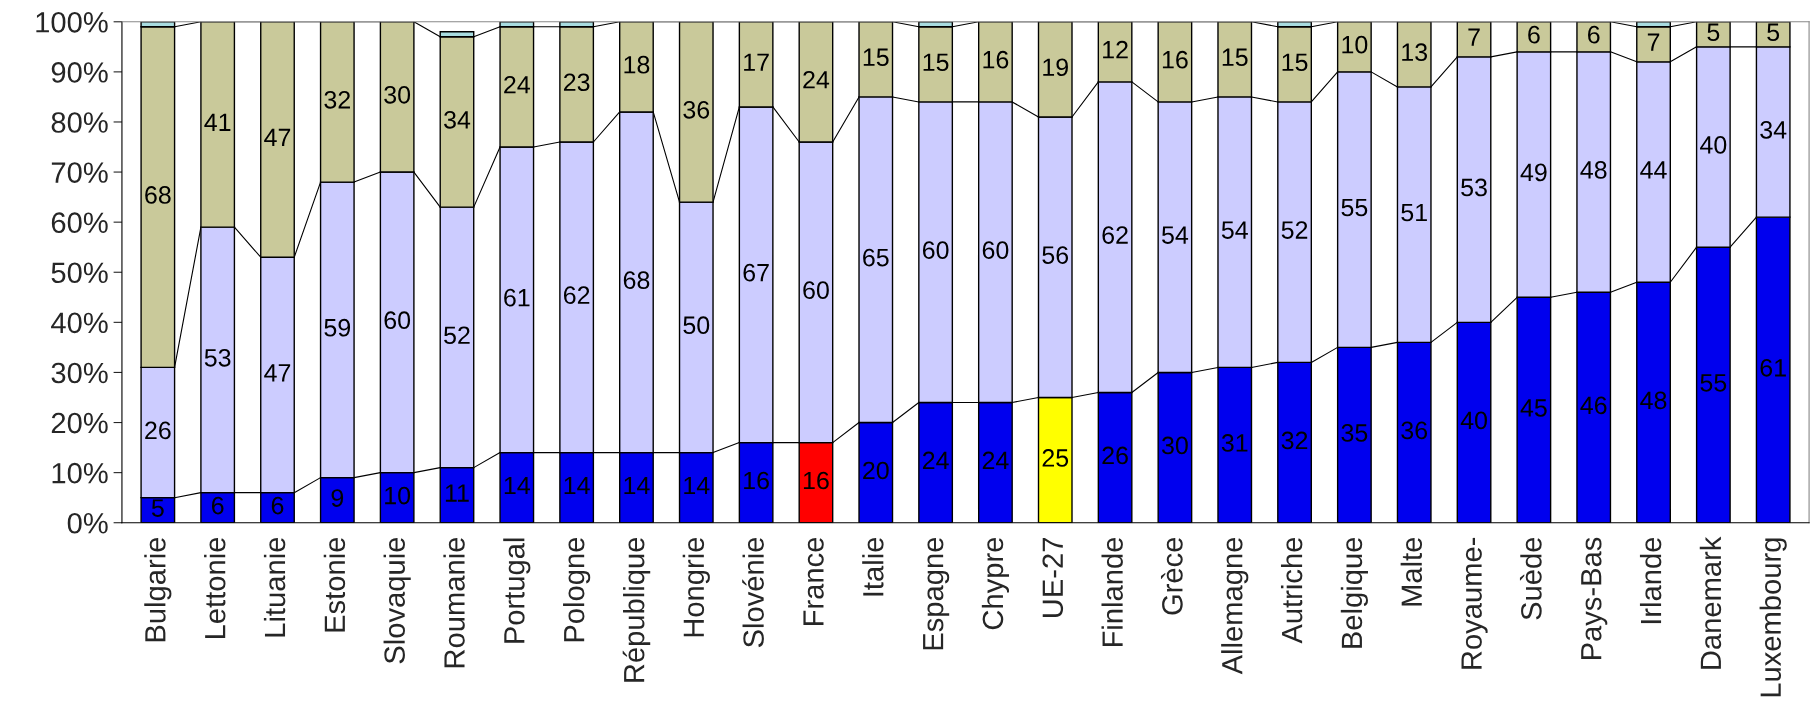 The width and height of the screenshot is (1820, 726). I want to click on x-tick-label: Pologne, so click(577, 589).